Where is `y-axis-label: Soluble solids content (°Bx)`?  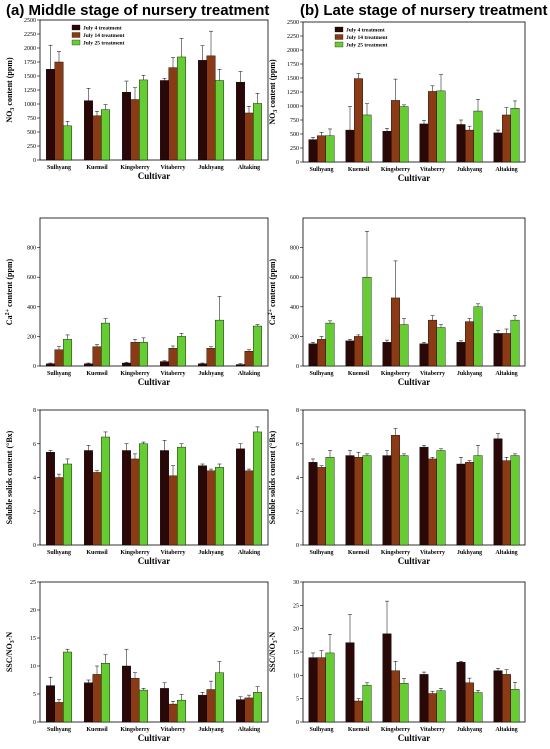
y-axis-label: Soluble solids content (°Bx) is located at coordinates (272, 477).